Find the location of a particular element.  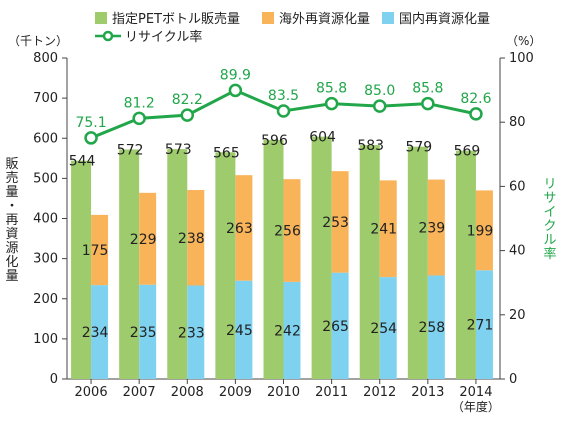

x-tick-label: 2010 is located at coordinates (283, 392).